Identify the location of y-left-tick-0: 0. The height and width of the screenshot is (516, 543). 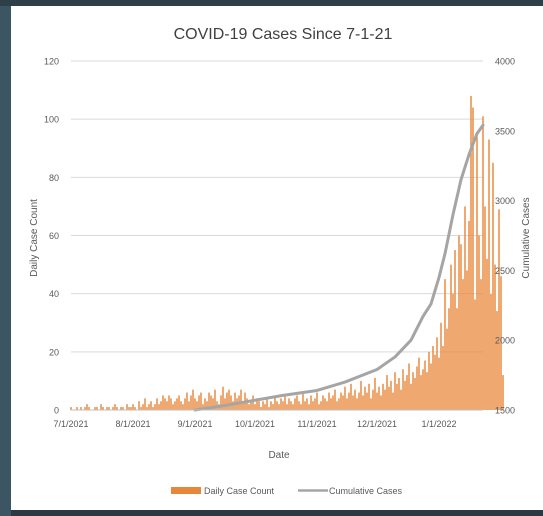
(56, 411).